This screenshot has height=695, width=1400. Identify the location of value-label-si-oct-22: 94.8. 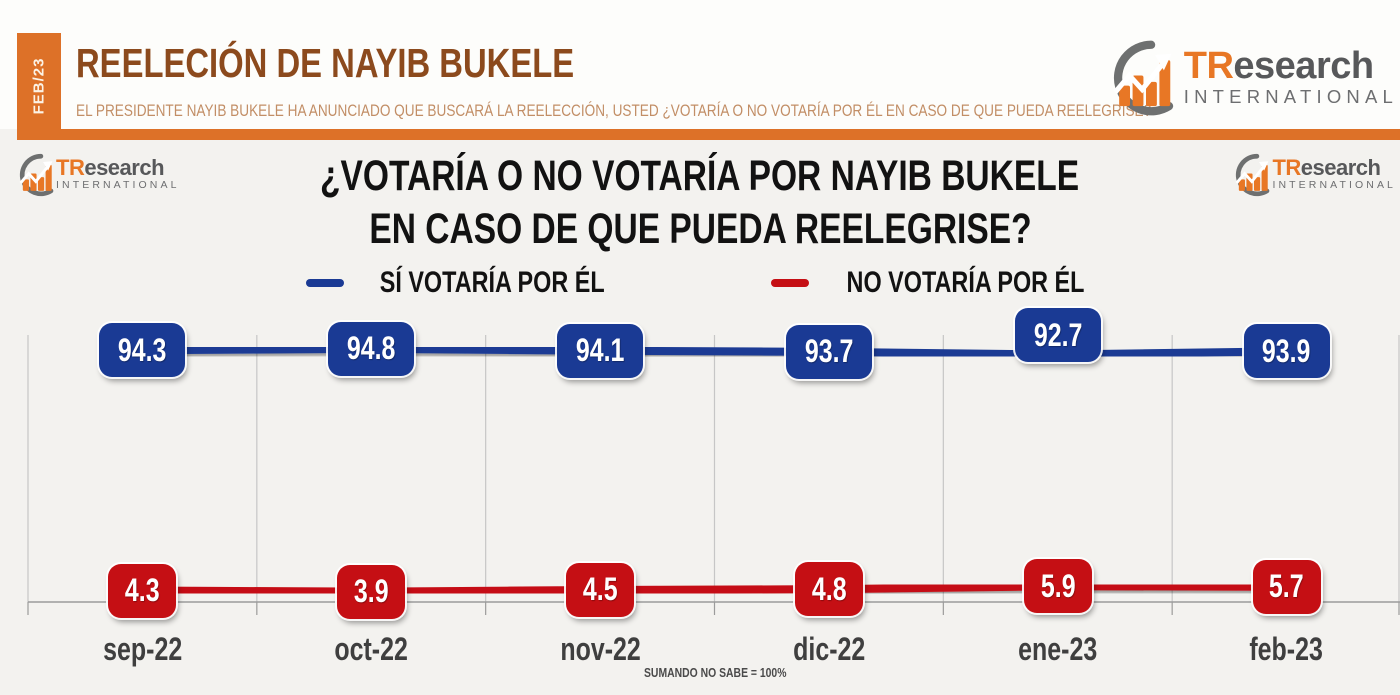
(371, 348).